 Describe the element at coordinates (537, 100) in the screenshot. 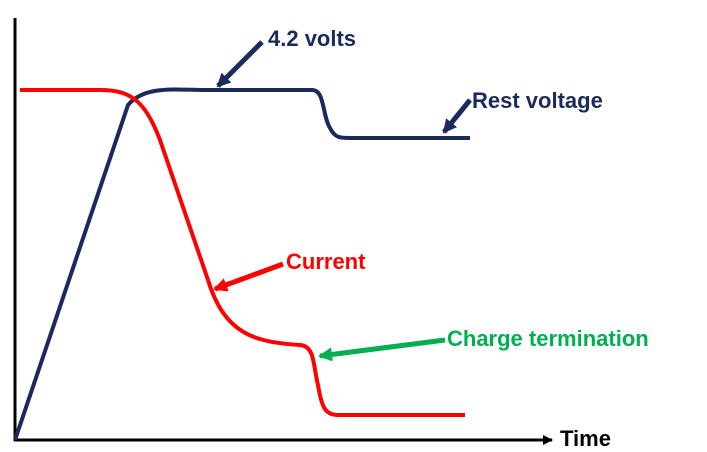

I see `rest-voltage-label: Rest voltage` at that location.